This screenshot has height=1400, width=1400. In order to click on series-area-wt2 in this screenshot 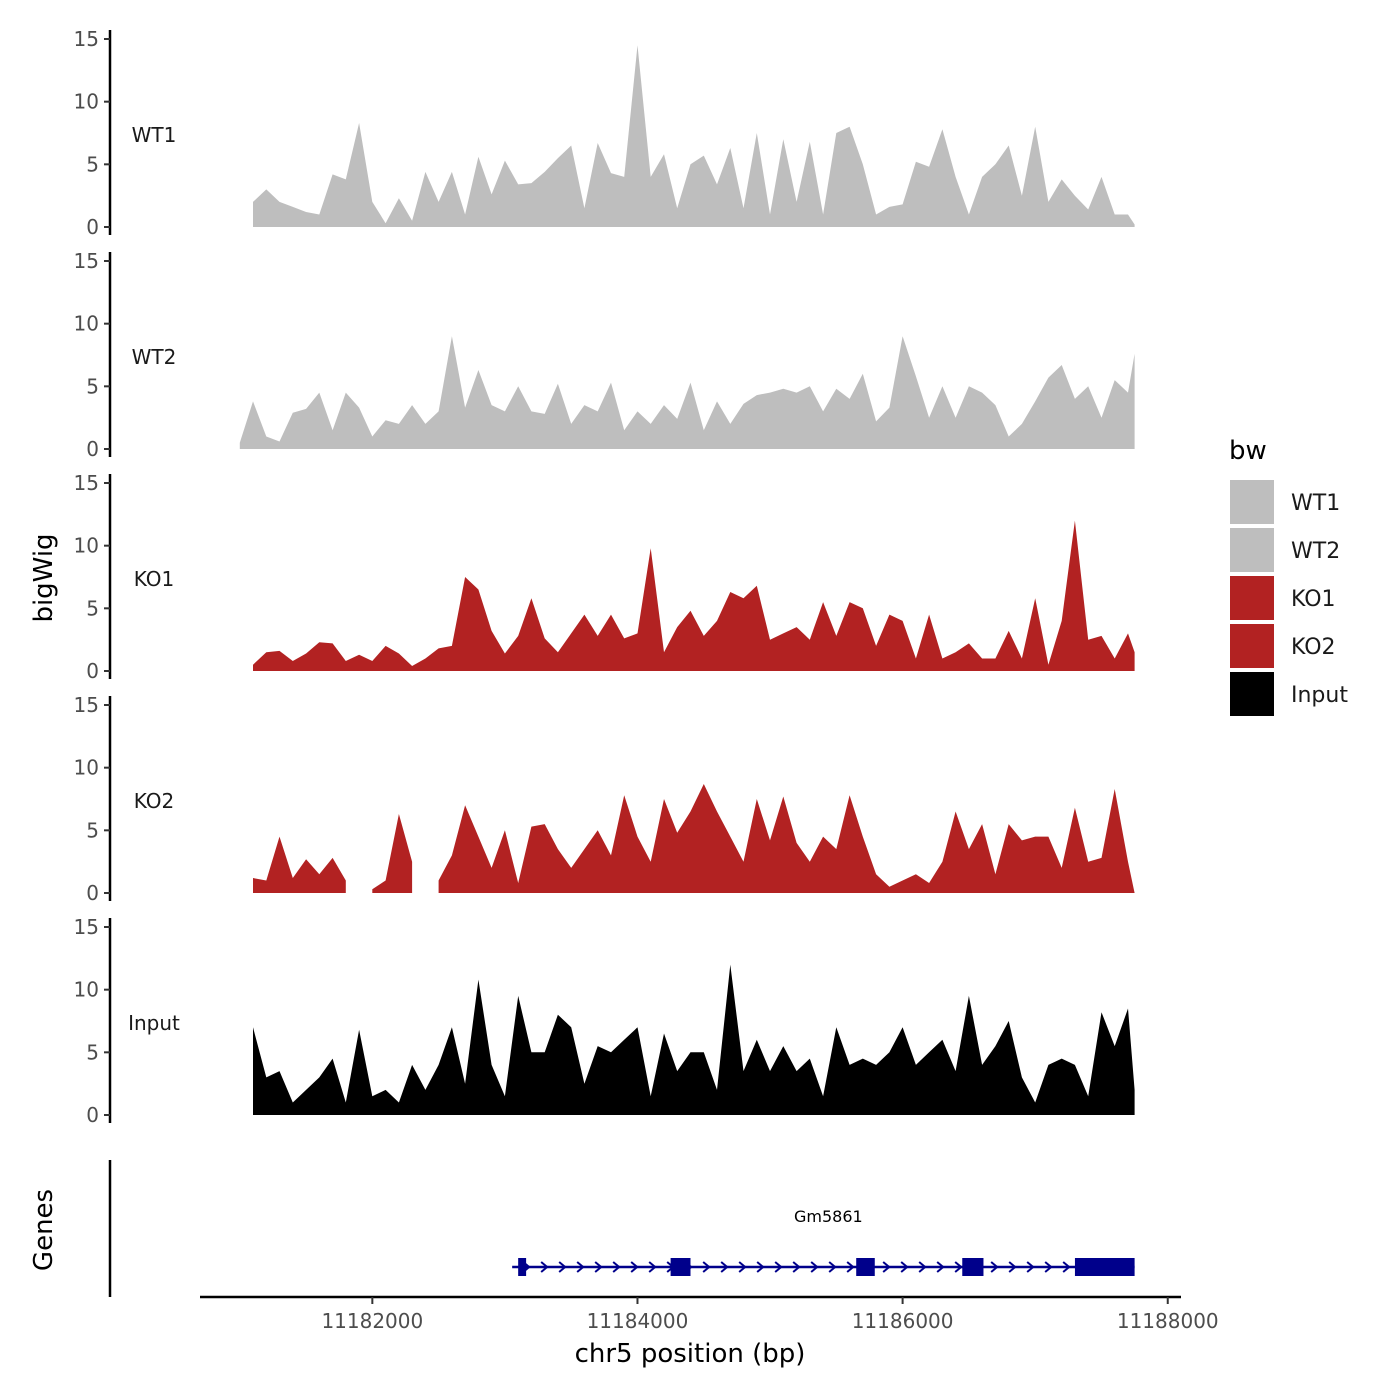, I will do `click(687, 392)`.